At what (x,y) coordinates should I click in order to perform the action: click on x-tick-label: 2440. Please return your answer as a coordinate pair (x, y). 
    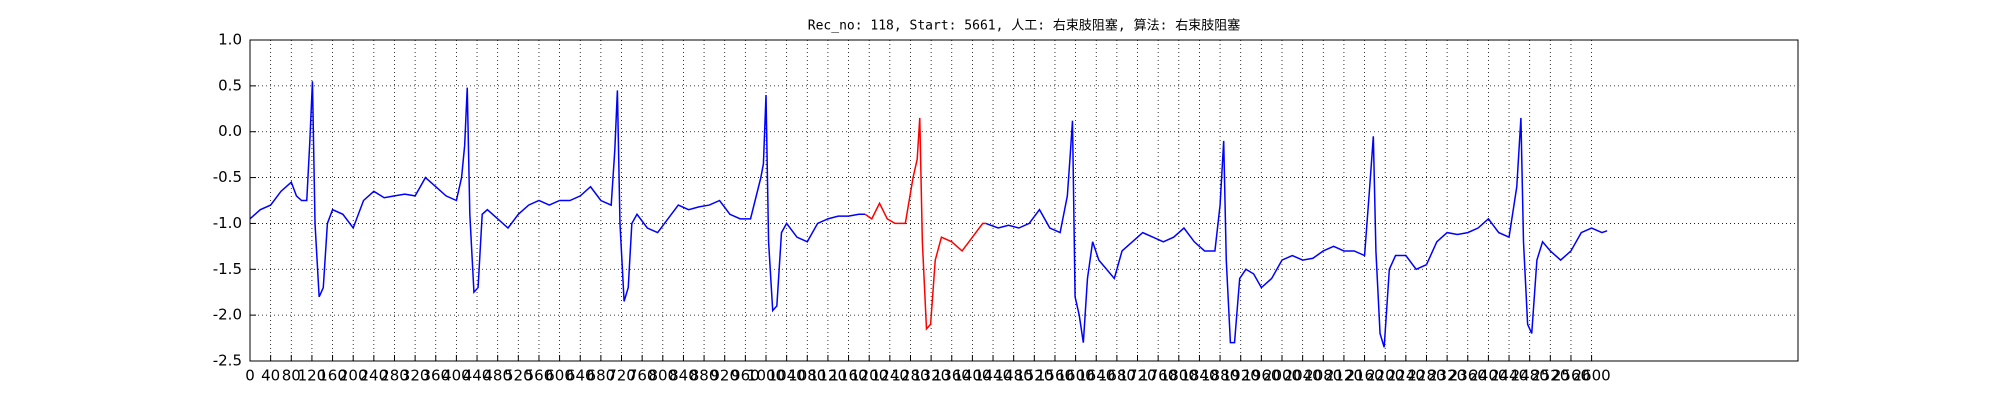
    Looking at the image, I should click on (1509, 376).